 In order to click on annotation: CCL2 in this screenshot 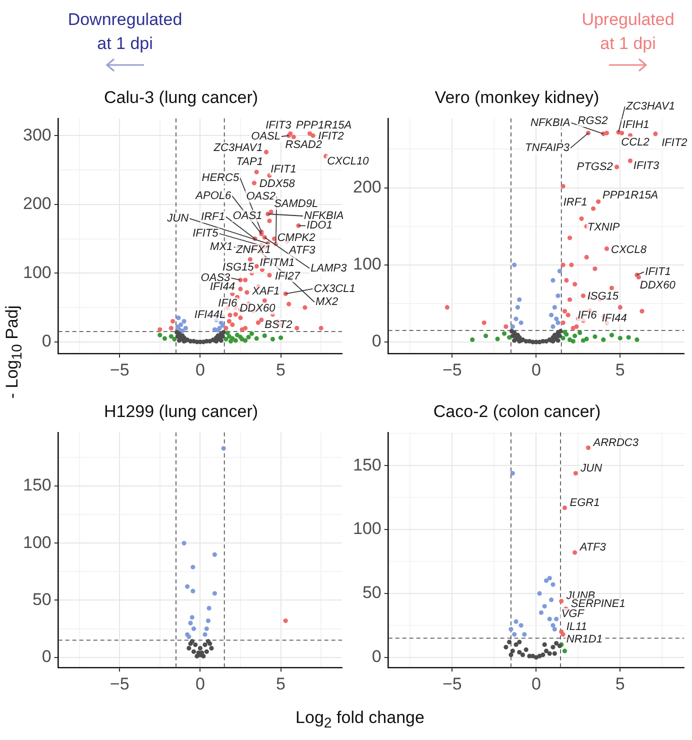, I will do `click(635, 142)`.